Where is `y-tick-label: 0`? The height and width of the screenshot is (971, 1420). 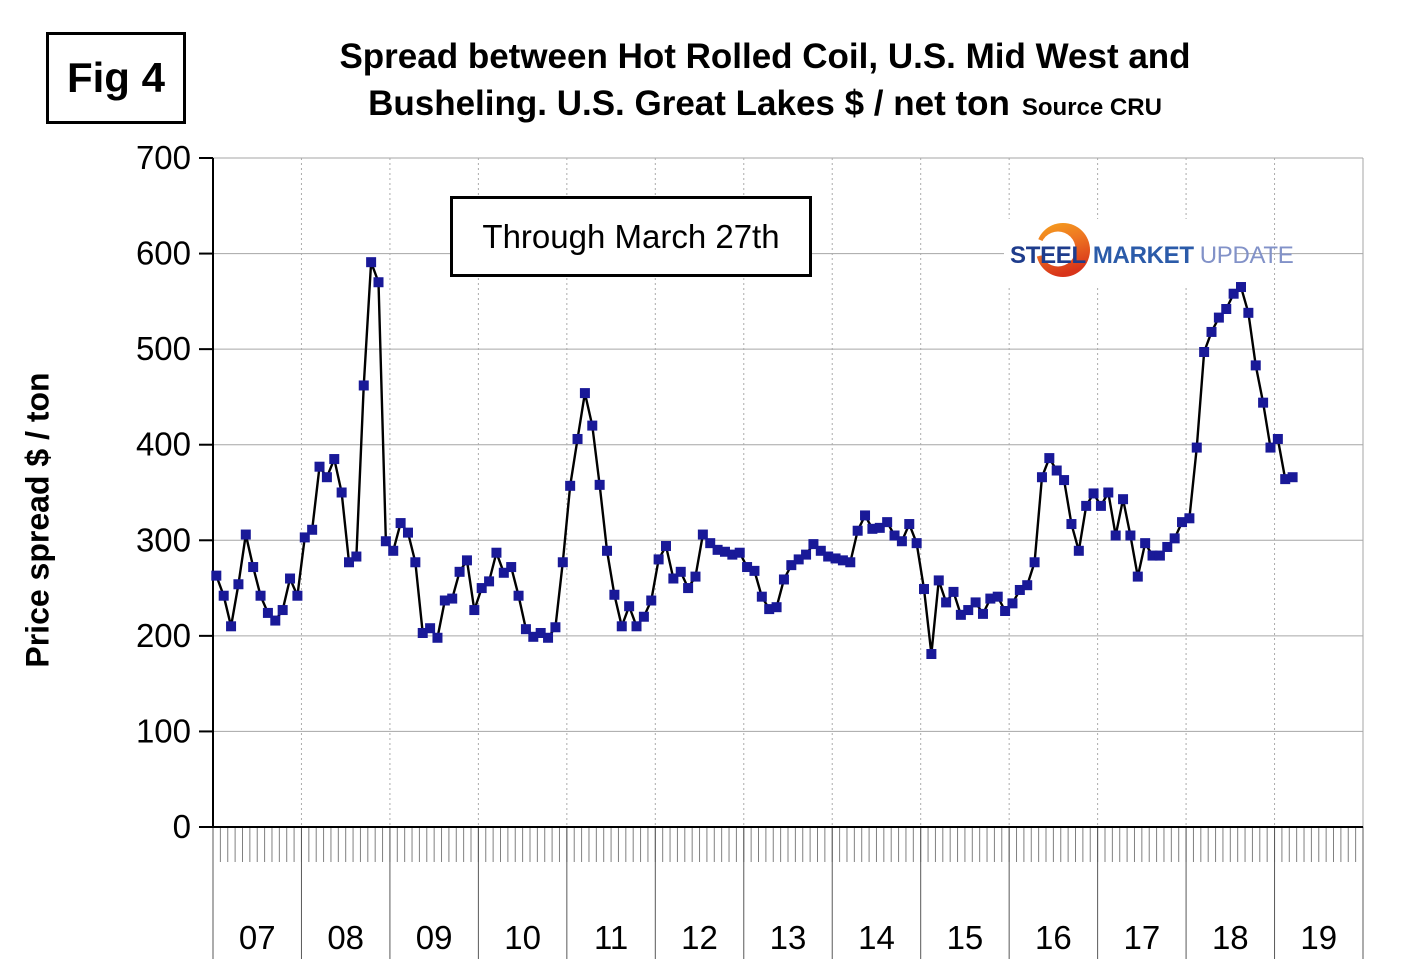
y-tick-label: 0 is located at coordinates (182, 826).